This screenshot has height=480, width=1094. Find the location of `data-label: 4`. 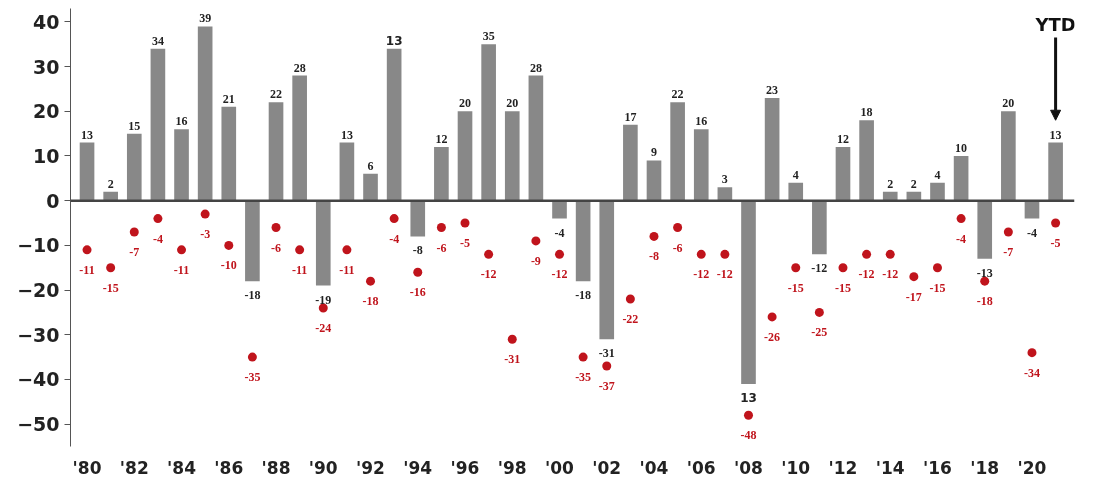

data-label: 4 is located at coordinates (795, 174).